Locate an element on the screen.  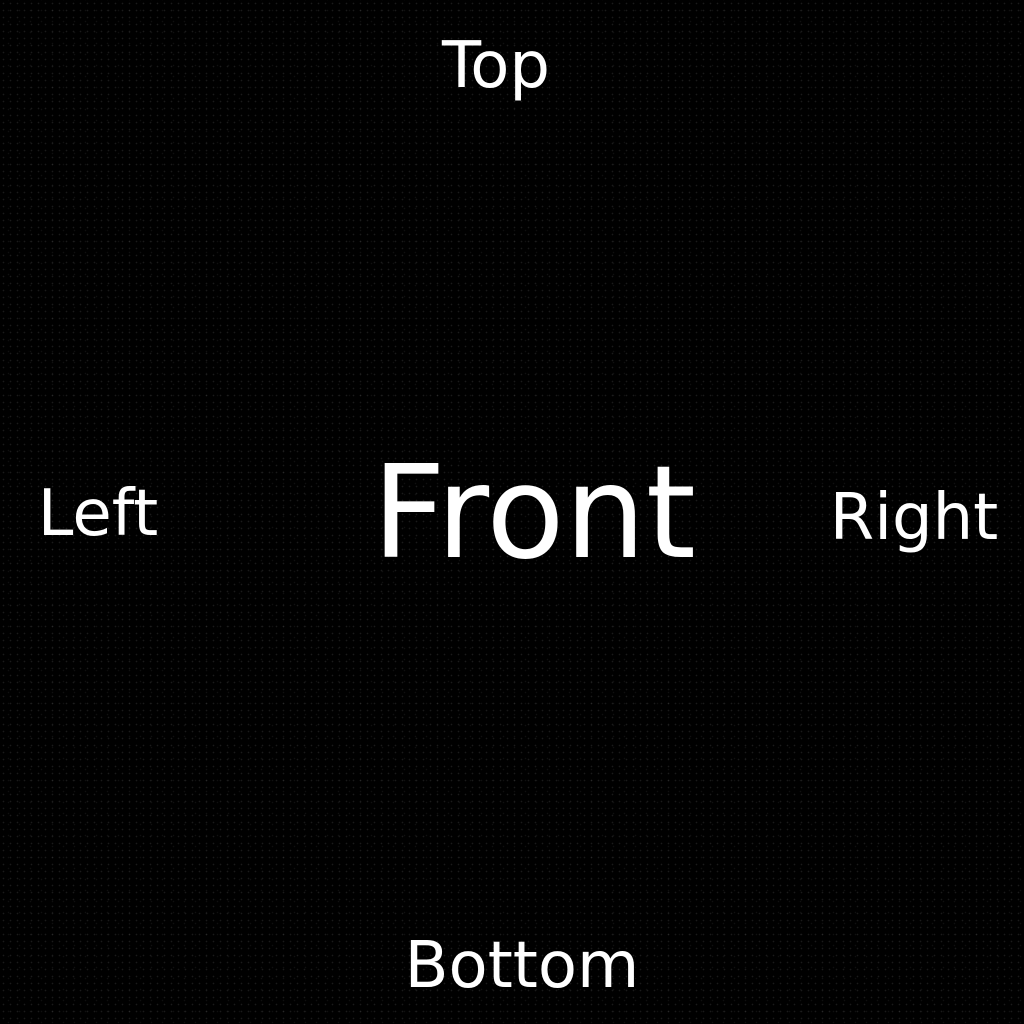
bottom-label: Bottom is located at coordinates (522, 966).